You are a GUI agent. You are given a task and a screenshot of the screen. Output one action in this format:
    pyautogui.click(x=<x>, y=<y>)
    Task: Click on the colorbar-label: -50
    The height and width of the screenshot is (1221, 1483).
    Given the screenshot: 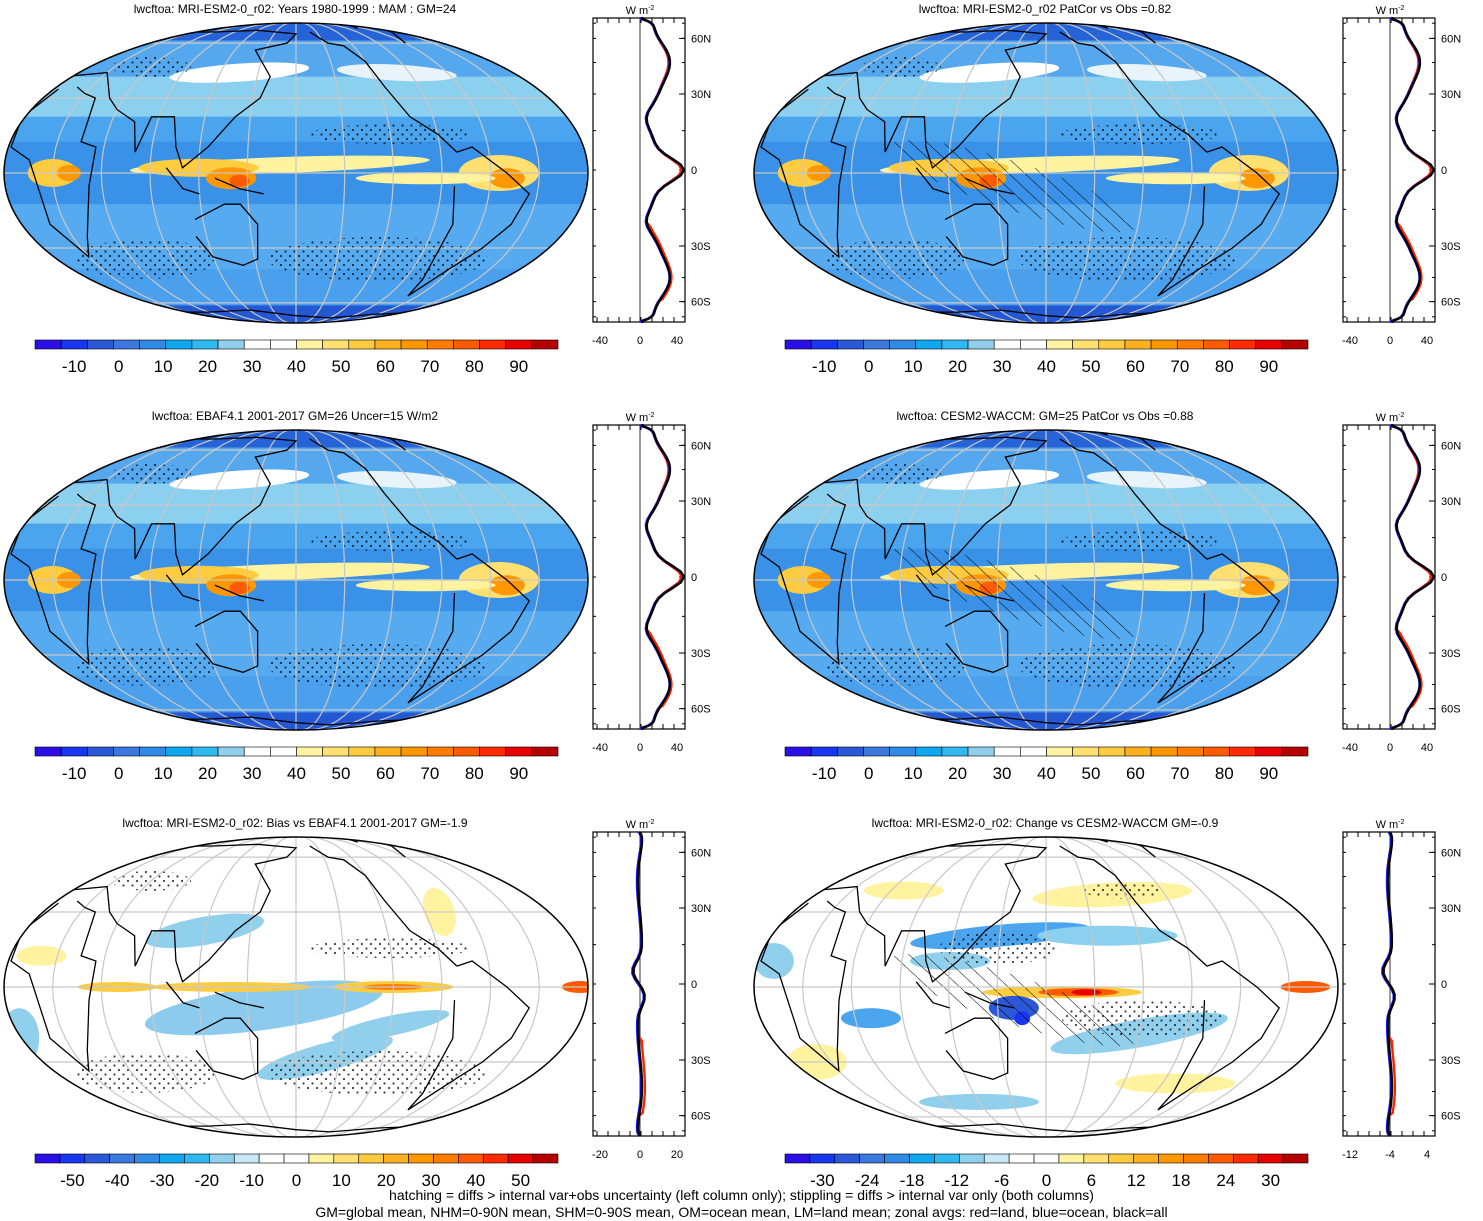 What is the action you would take?
    pyautogui.click(x=72, y=1180)
    